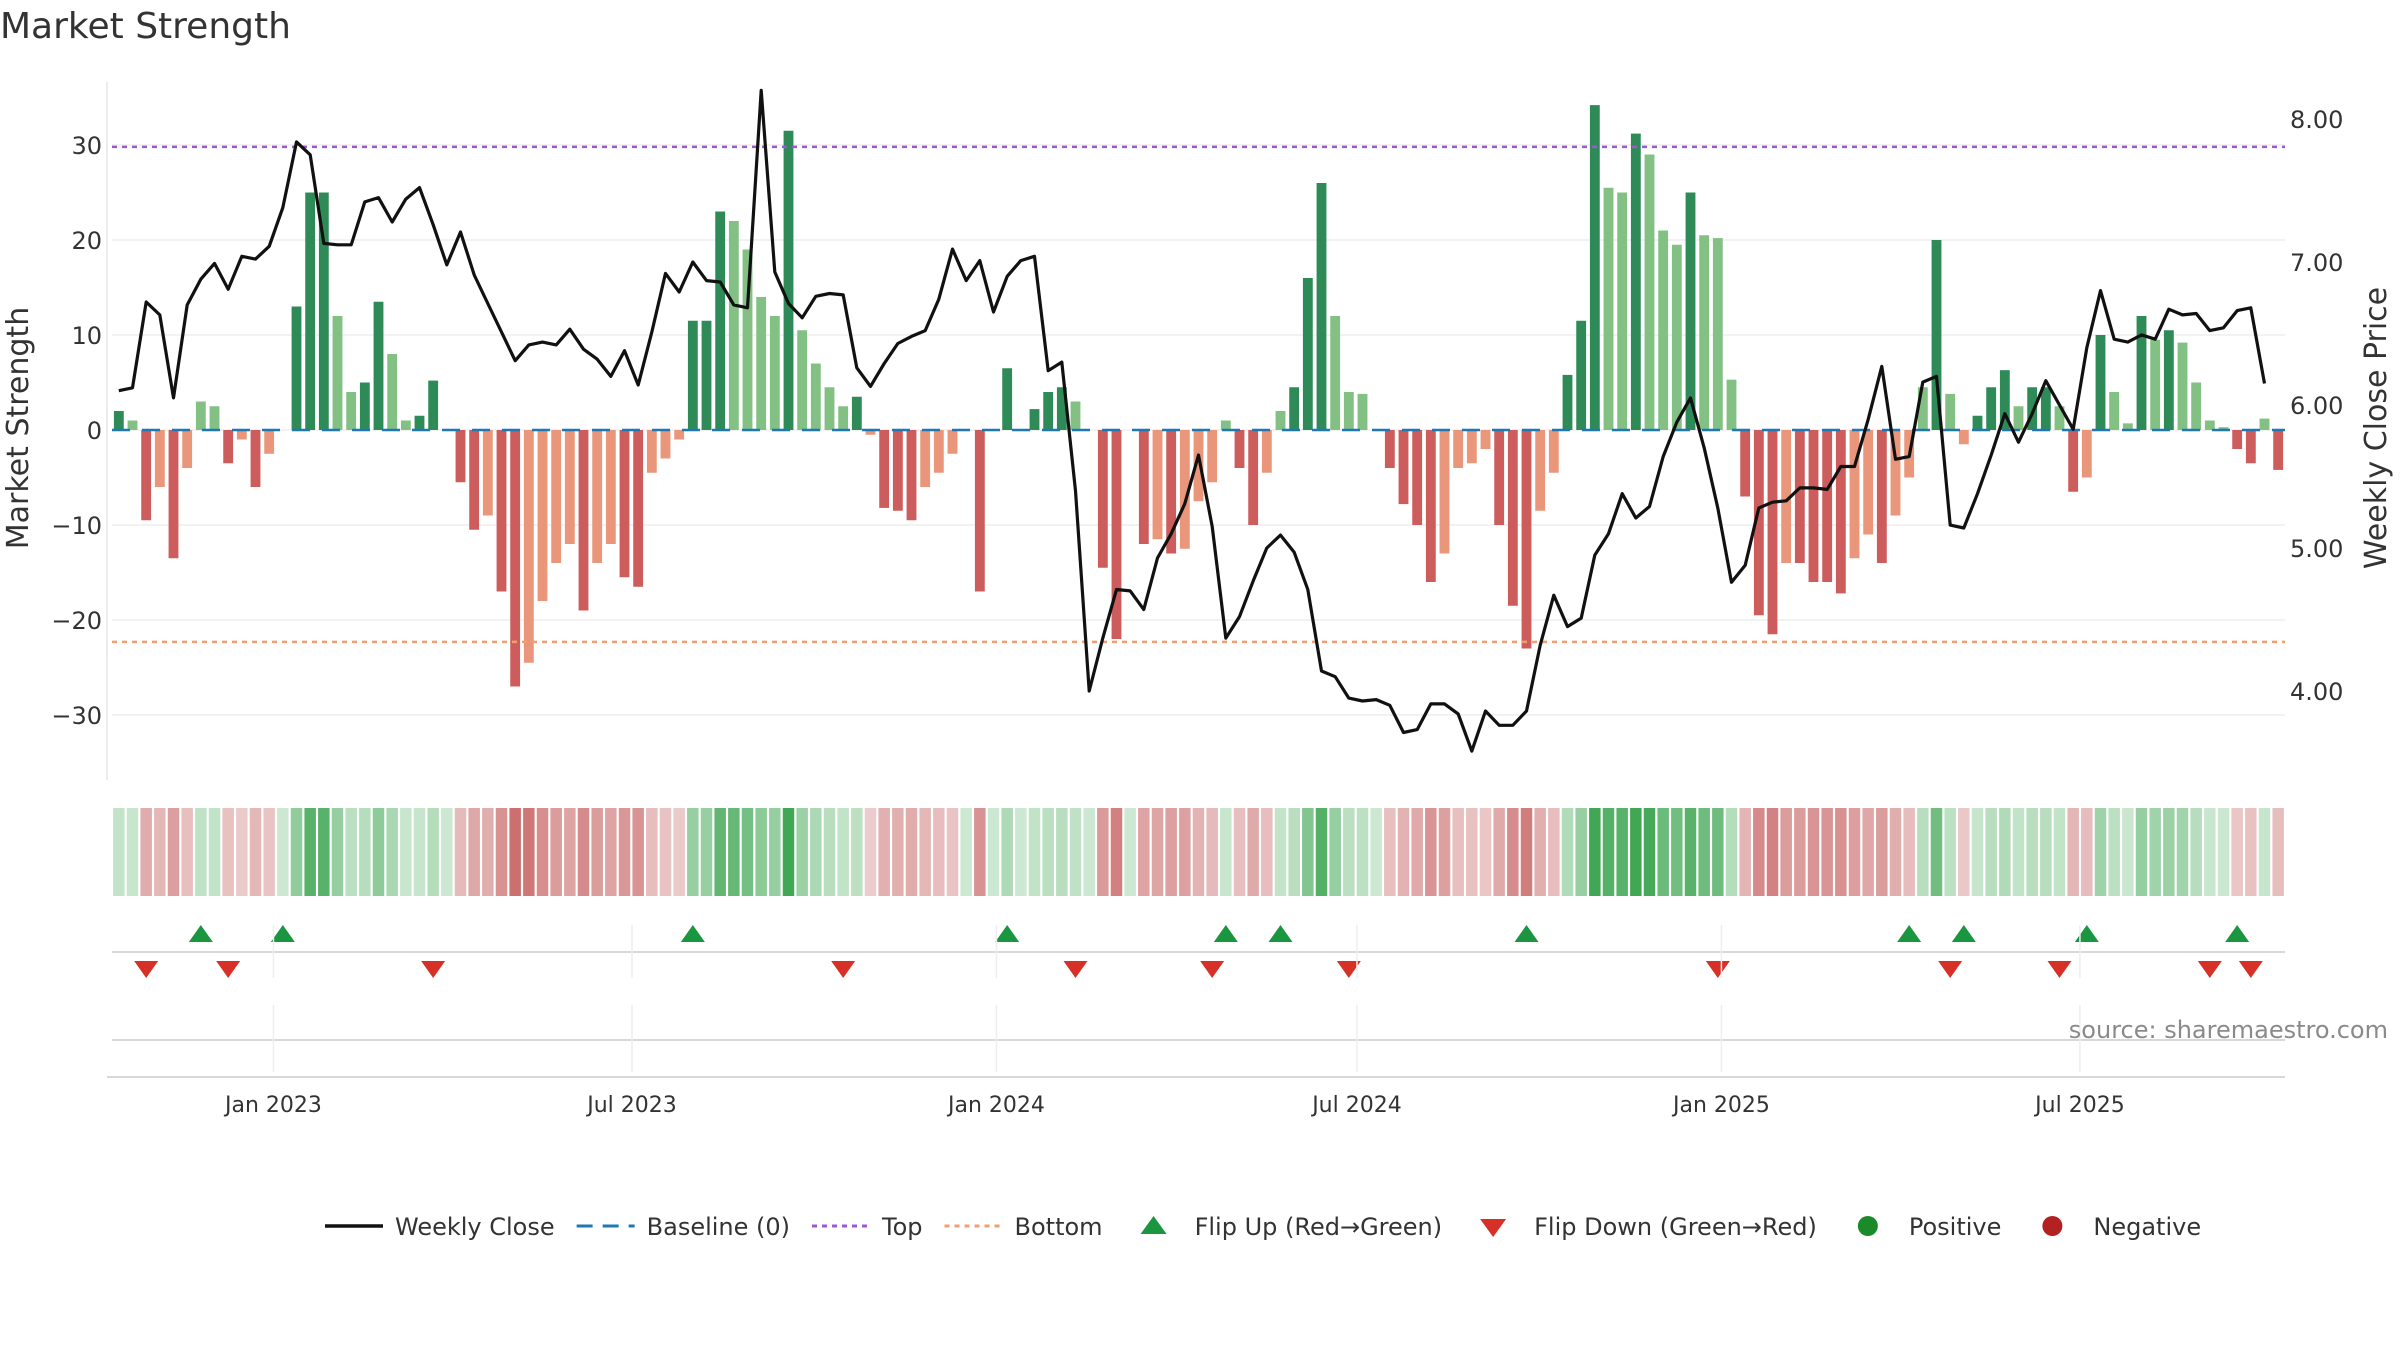 Image resolution: width=2400 pixels, height=1350 pixels. Describe the element at coordinates (86, 336) in the screenshot. I see `left-tick-label: 10` at that location.